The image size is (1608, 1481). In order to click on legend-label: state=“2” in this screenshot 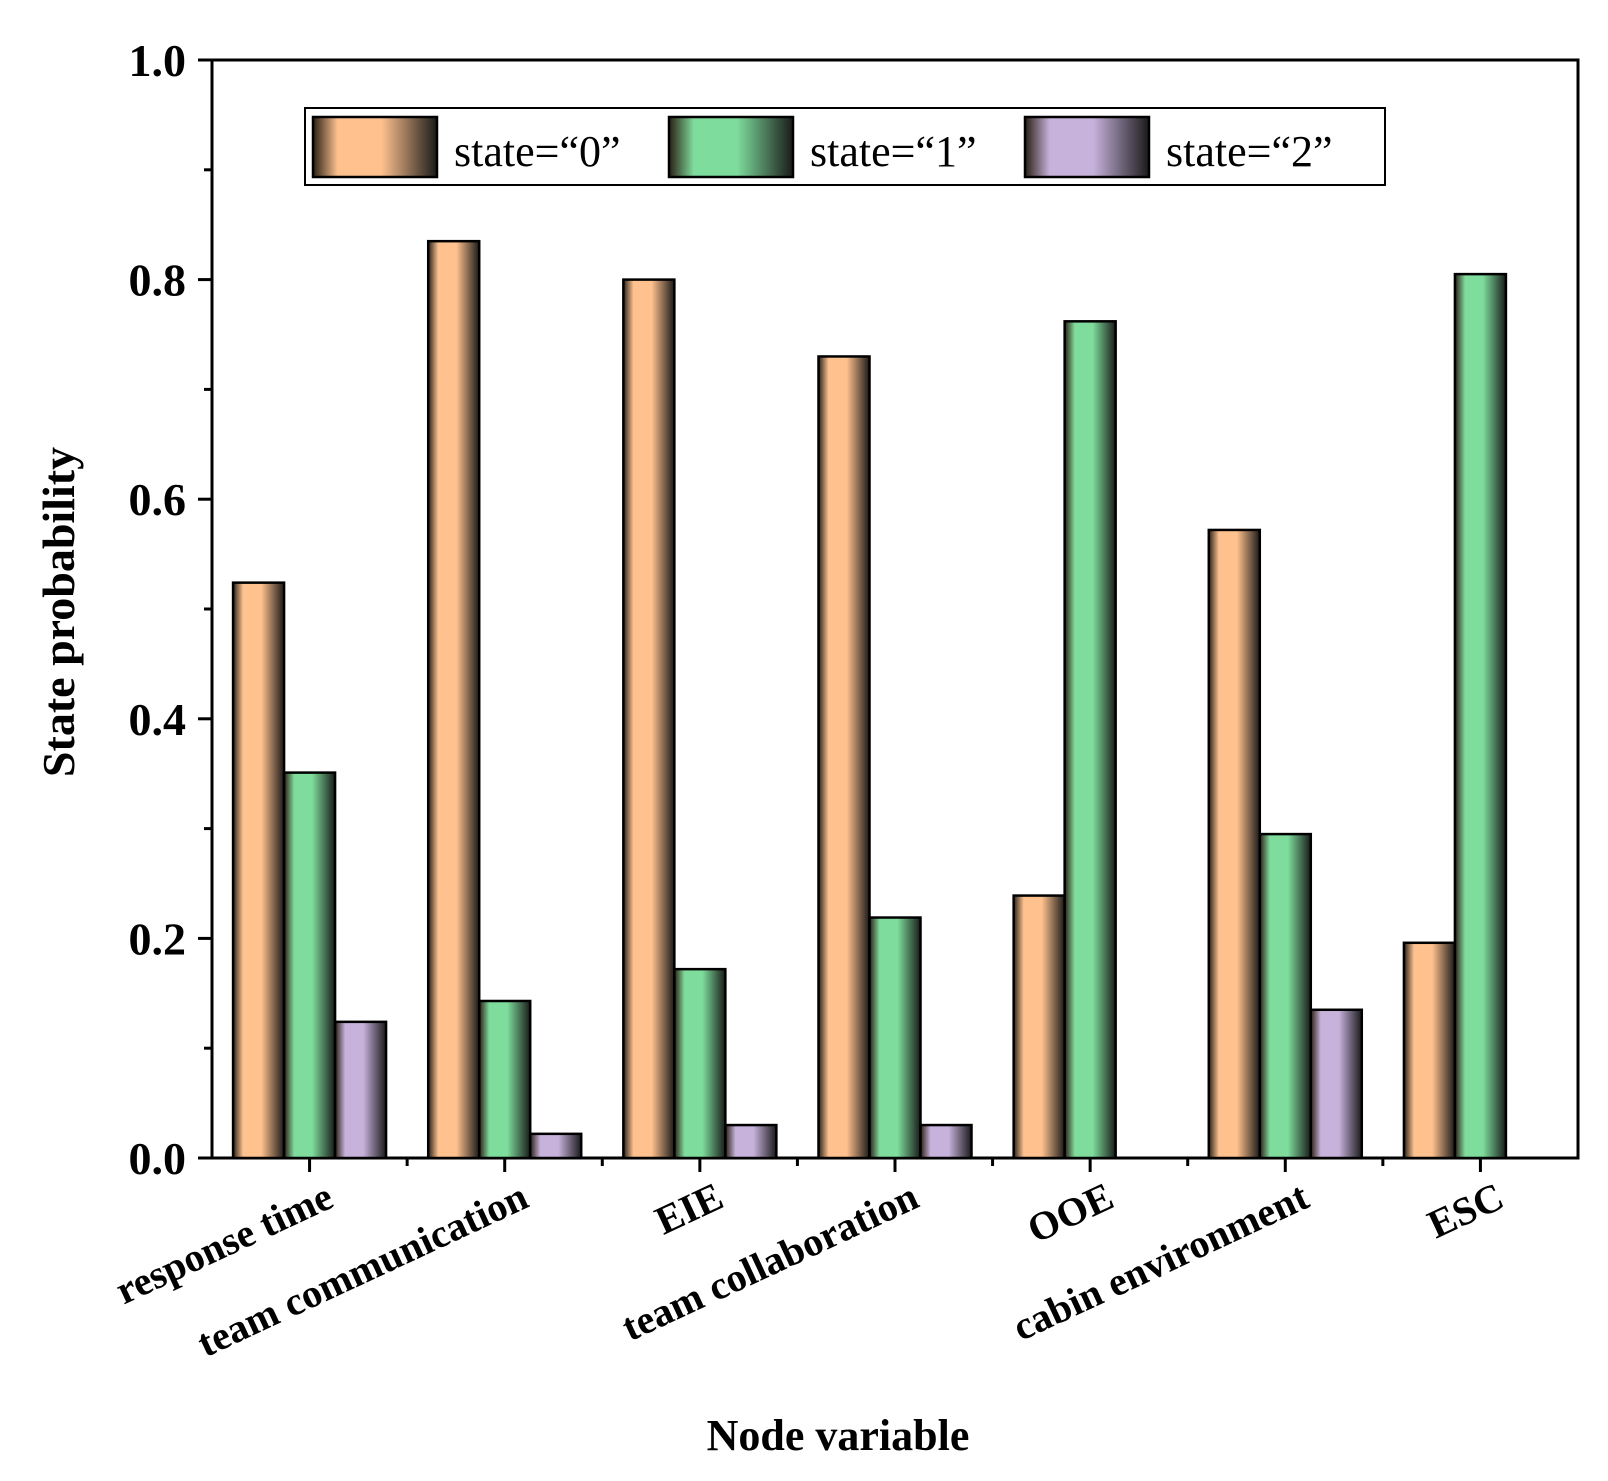, I will do `click(1249, 151)`.